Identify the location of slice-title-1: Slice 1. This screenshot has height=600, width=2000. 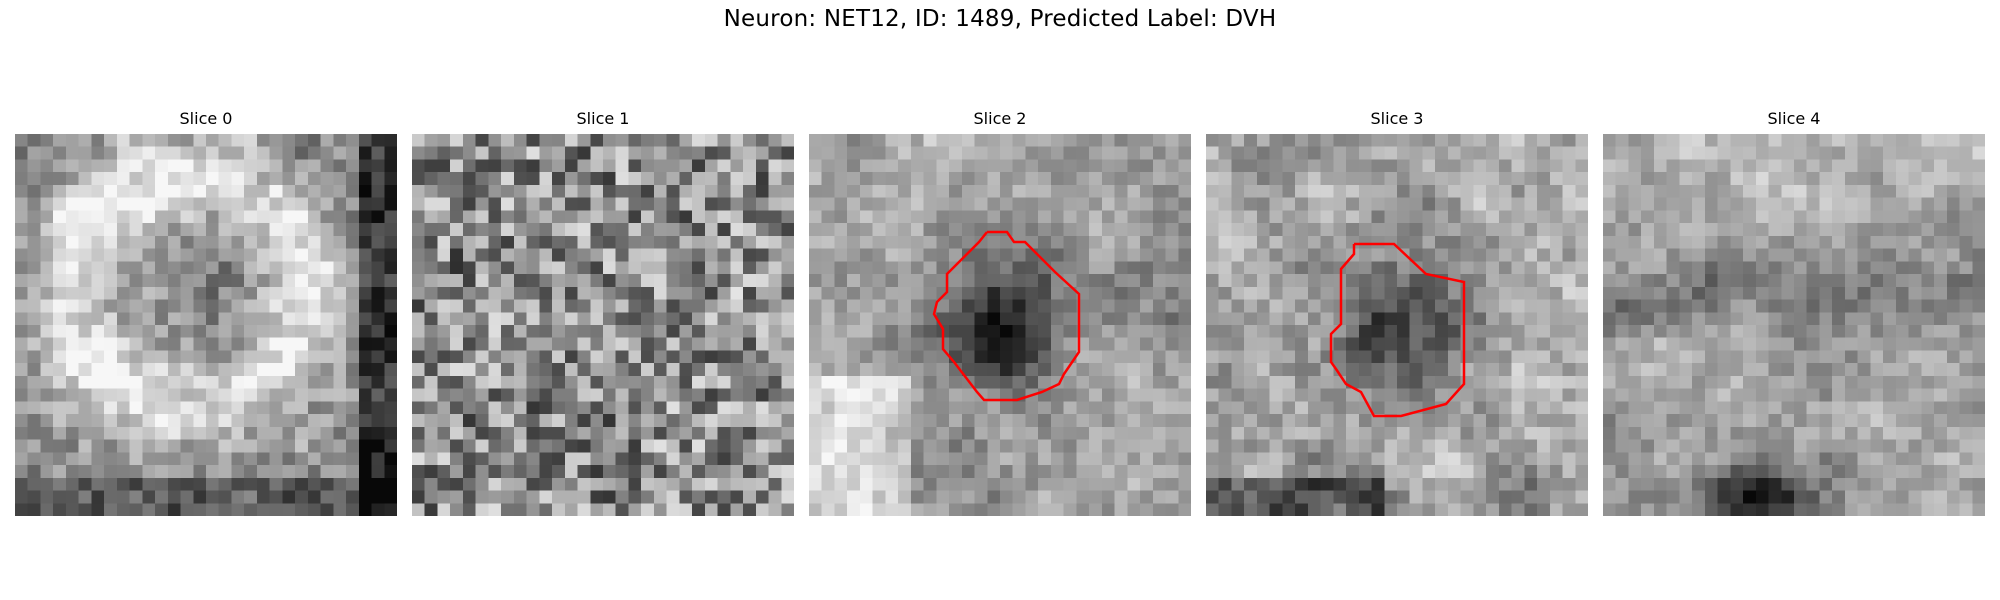
(603, 118).